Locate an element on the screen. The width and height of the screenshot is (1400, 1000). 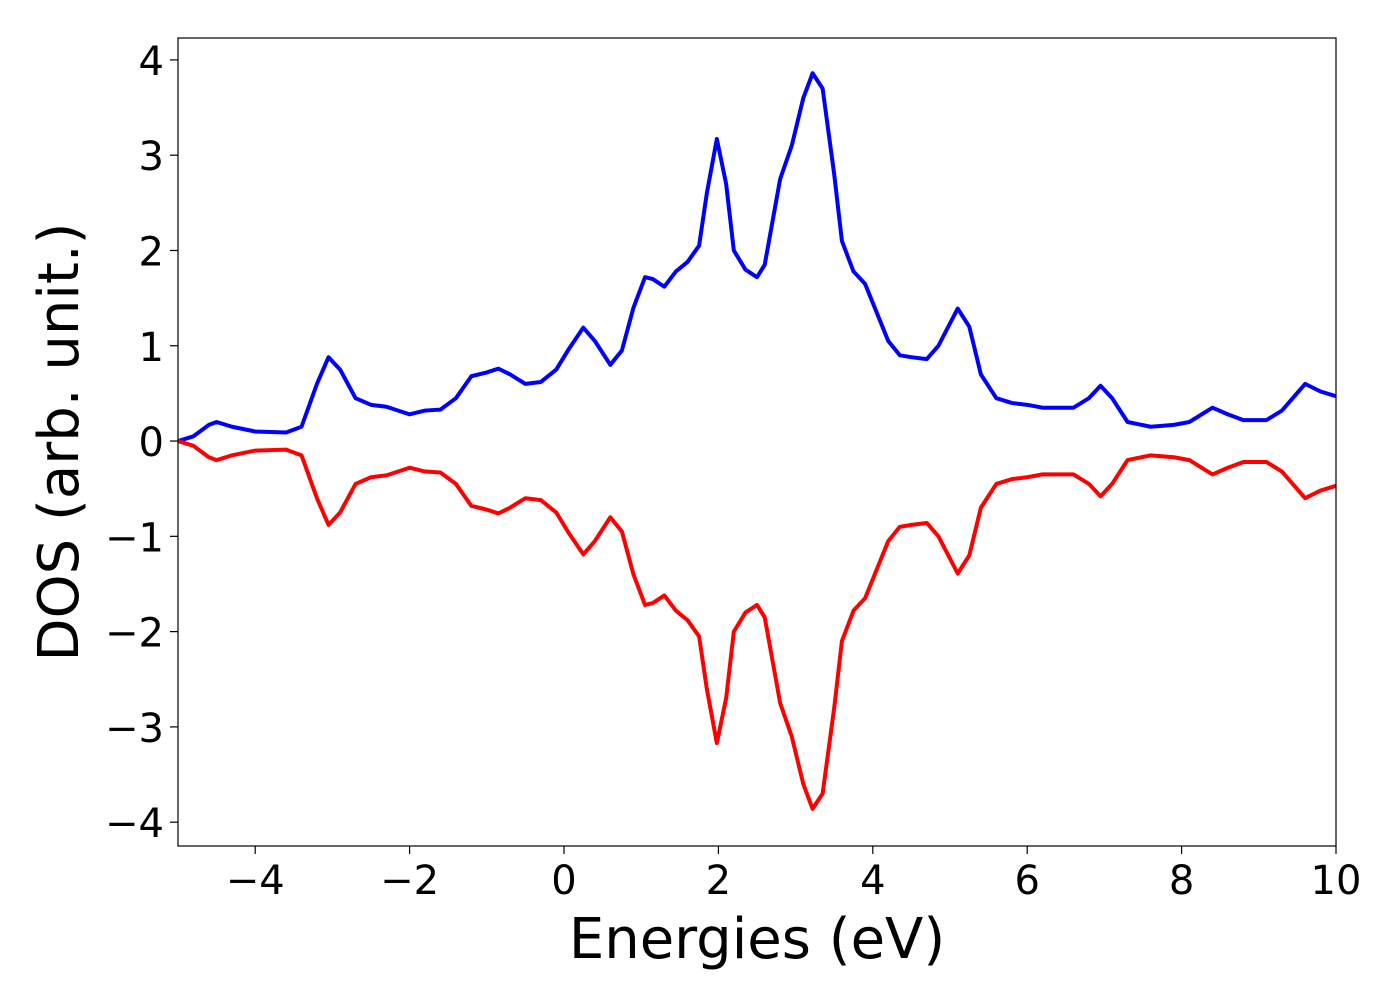
x-tick-label: 2 is located at coordinates (718, 881).